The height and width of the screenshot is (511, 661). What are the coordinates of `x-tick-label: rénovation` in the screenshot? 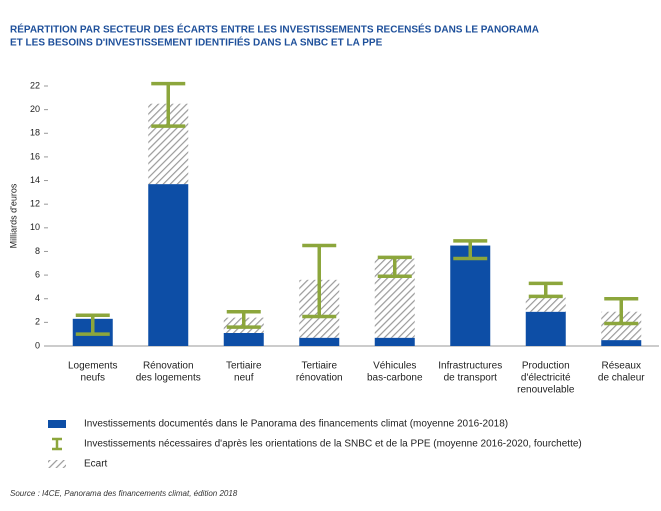 It's located at (319, 378).